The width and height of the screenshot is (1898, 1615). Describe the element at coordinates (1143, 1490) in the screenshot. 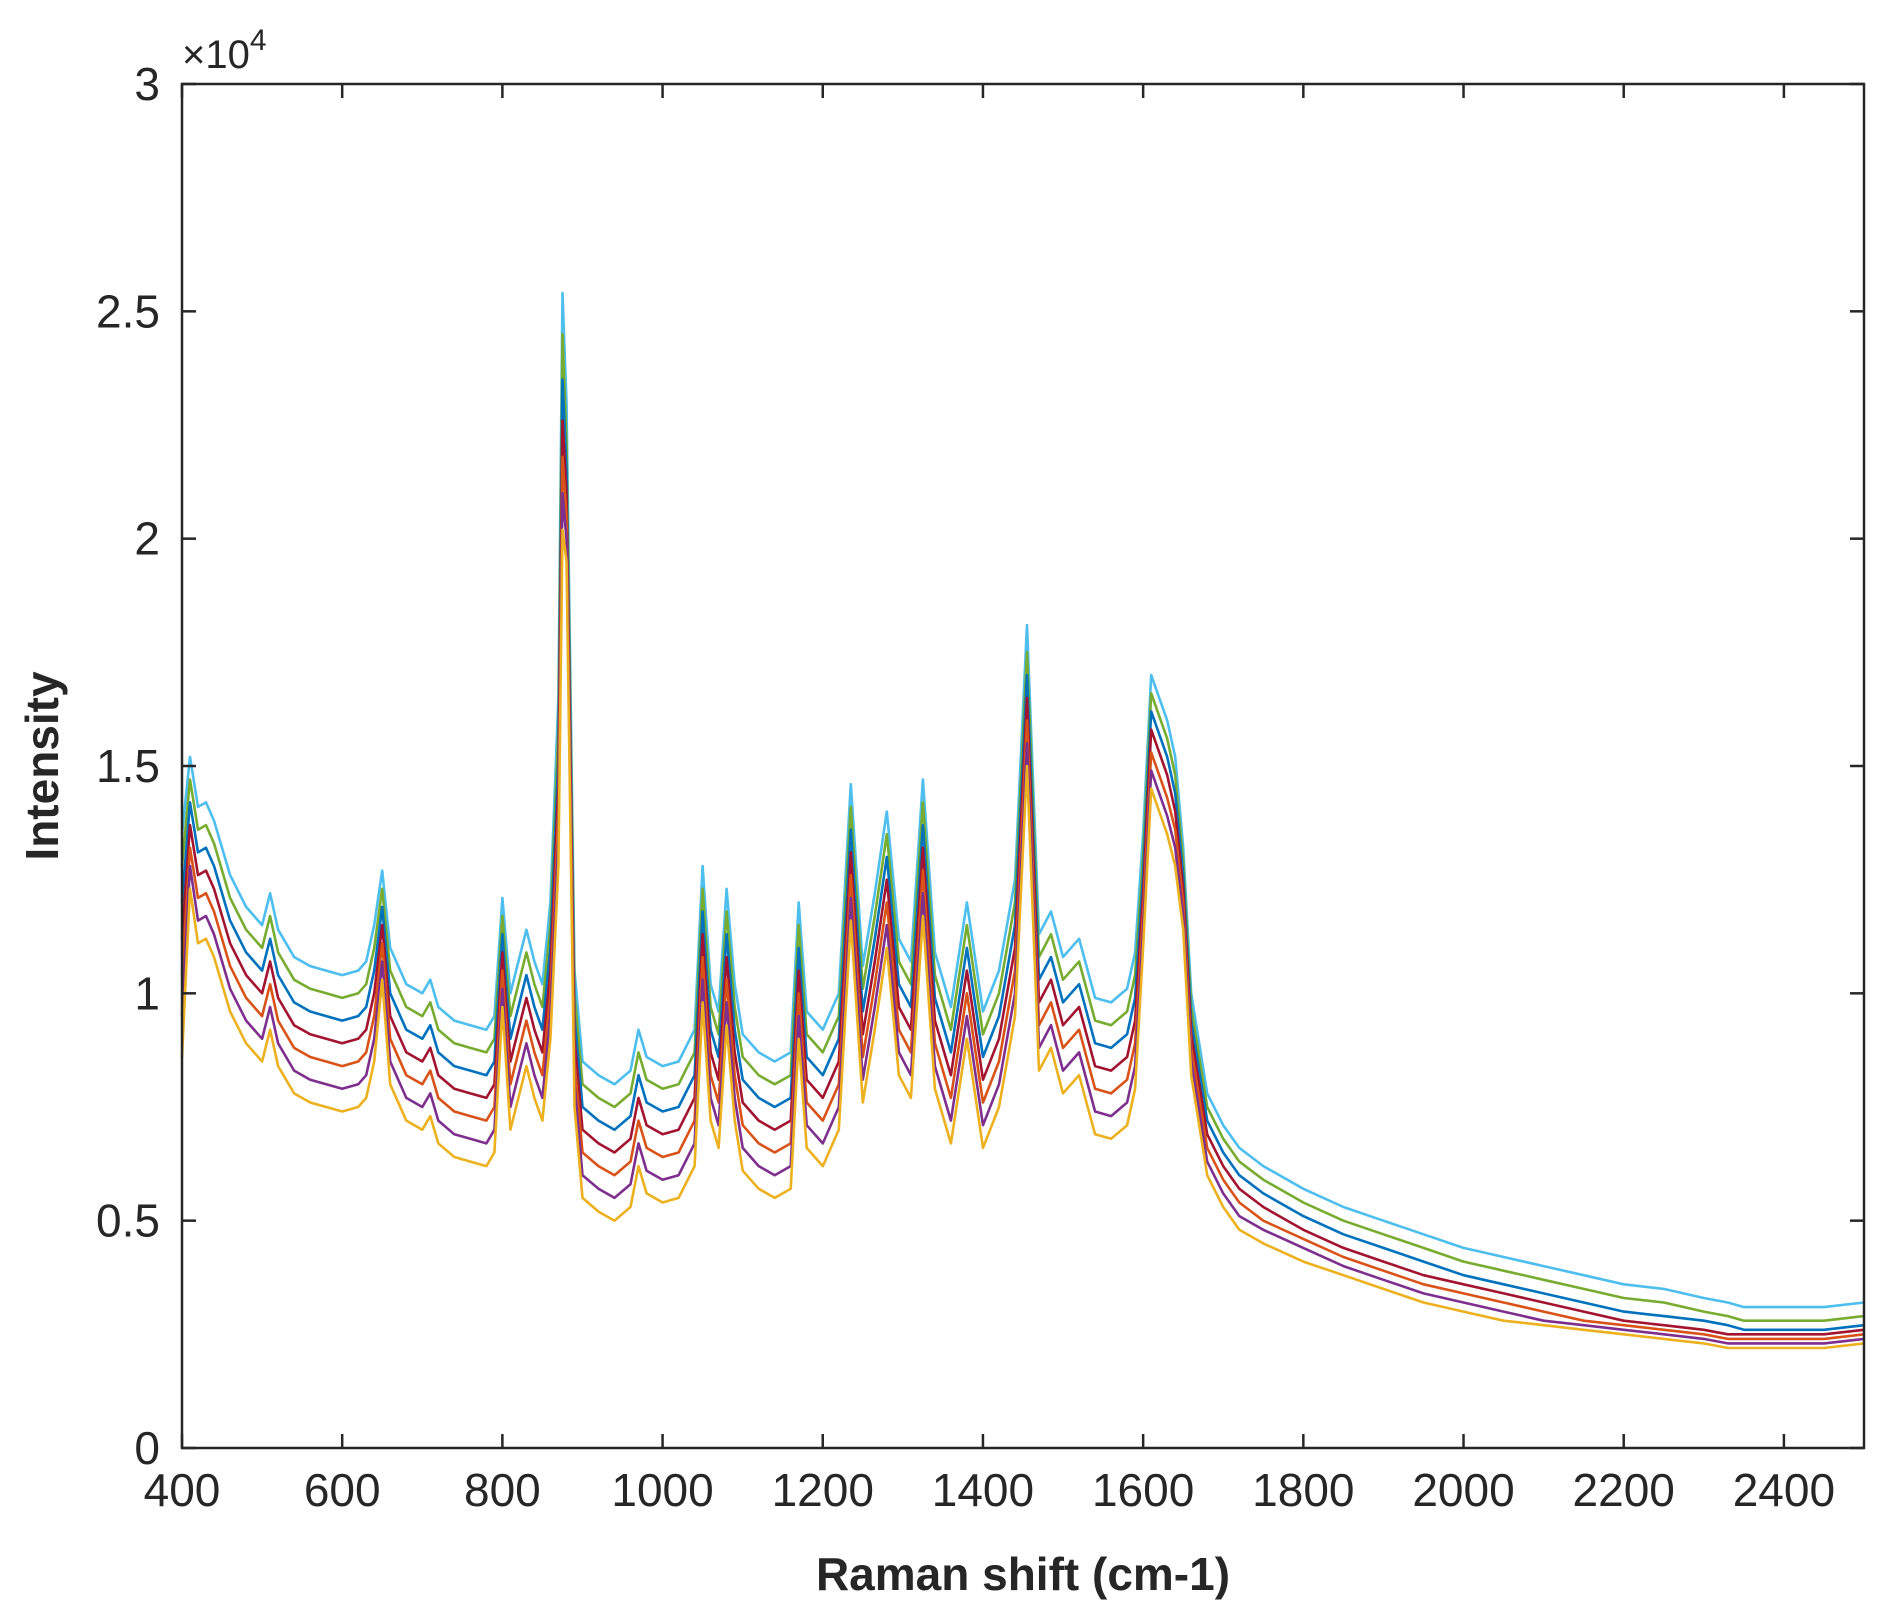

I see `x-tick-label: 1600` at that location.